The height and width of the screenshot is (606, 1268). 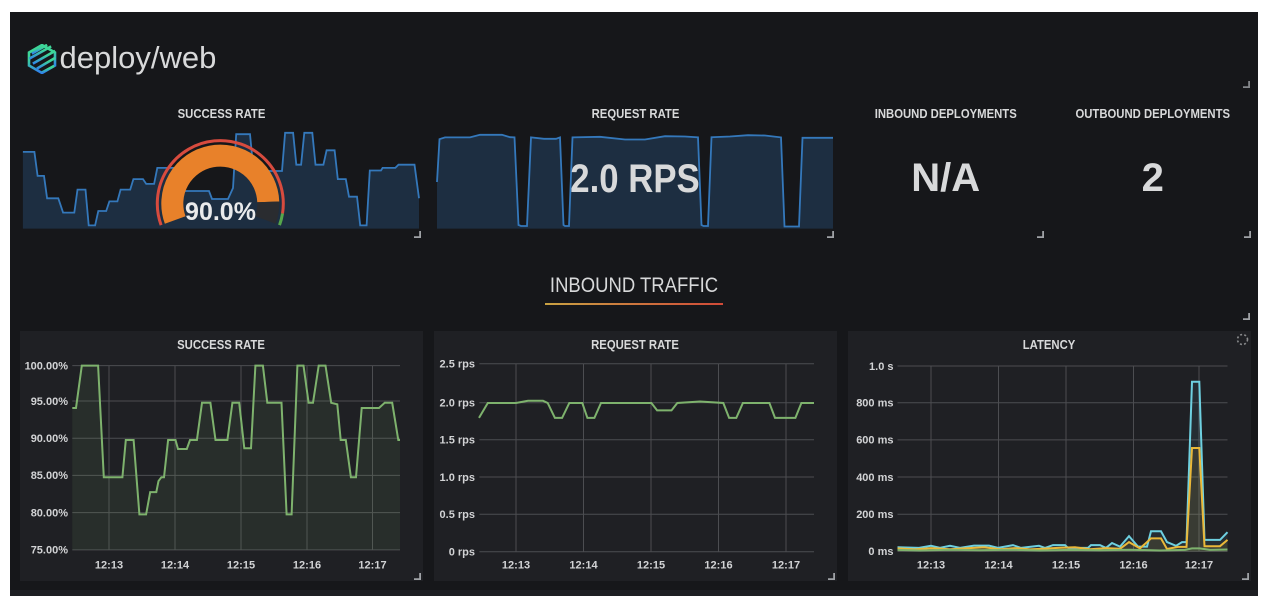 I want to click on svg-text: 0 ms, so click(x=880, y=552).